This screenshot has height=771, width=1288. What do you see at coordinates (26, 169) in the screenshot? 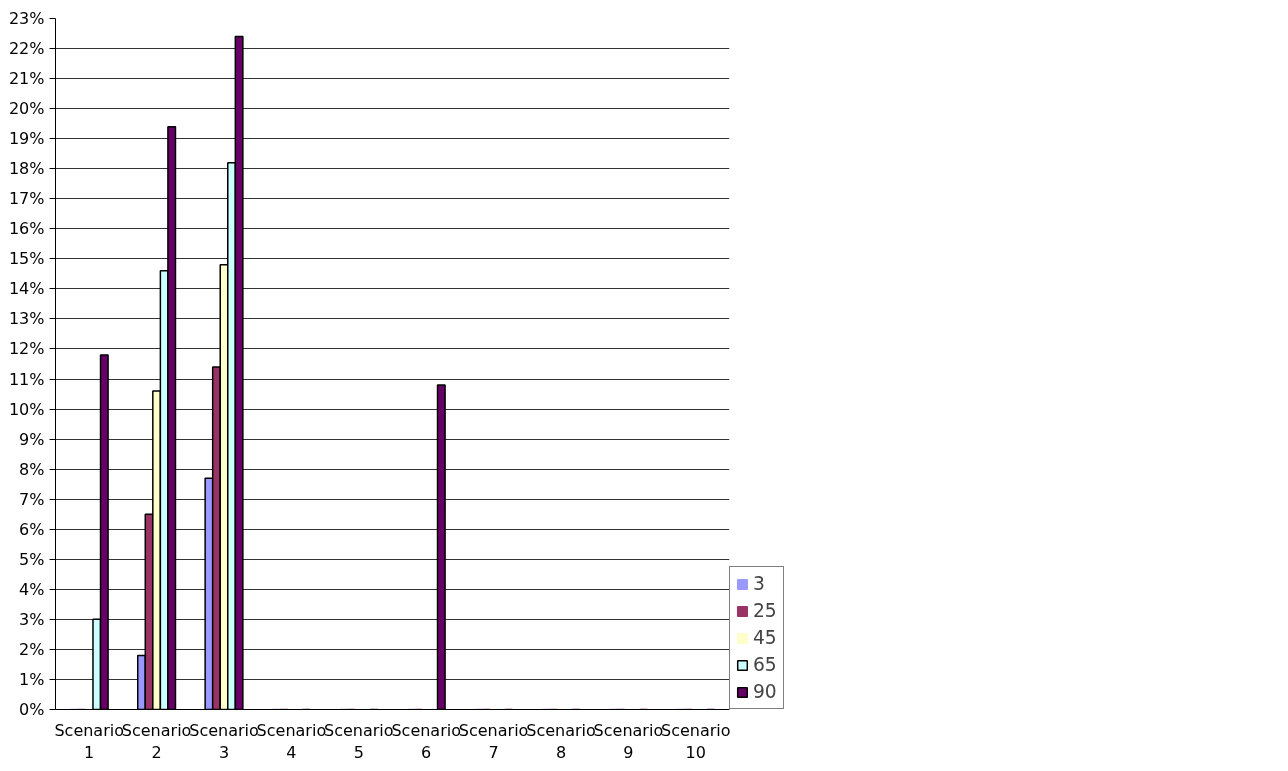
I see `y-tick-label: 18%` at bounding box center [26, 169].